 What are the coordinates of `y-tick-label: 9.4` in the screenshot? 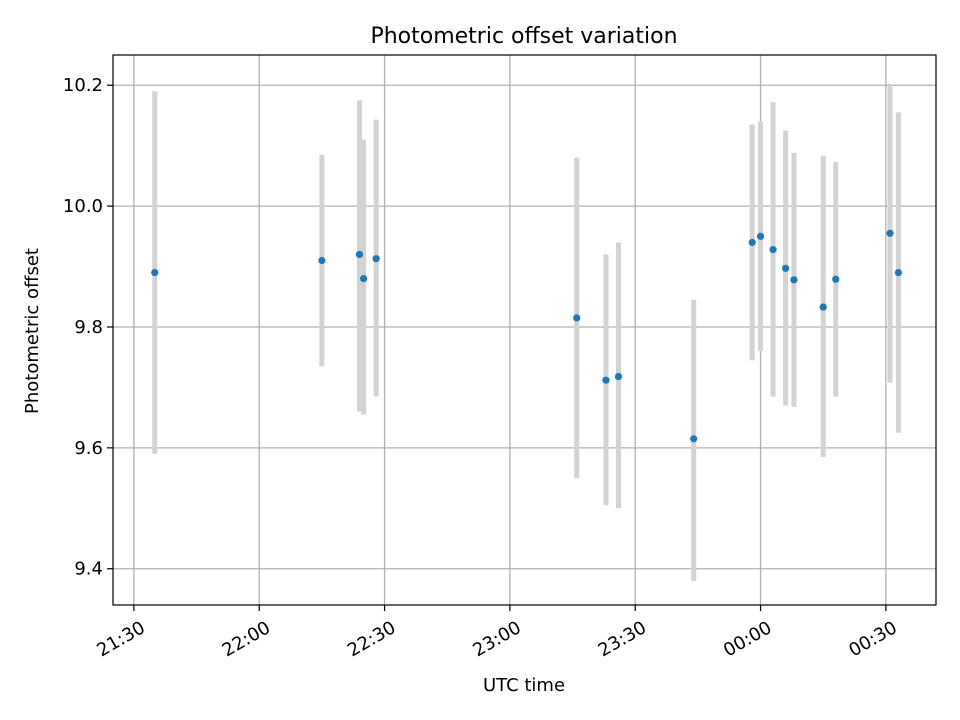 It's located at (88, 569).